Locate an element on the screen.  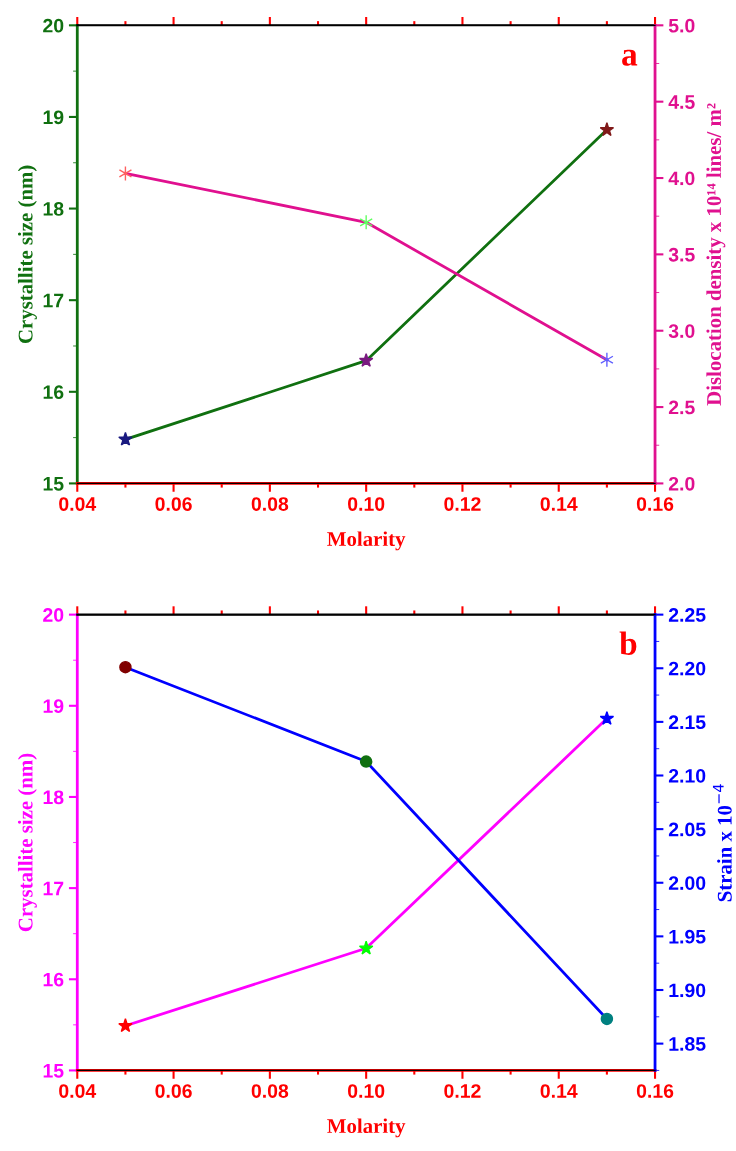
annotation: b is located at coordinates (628, 643).